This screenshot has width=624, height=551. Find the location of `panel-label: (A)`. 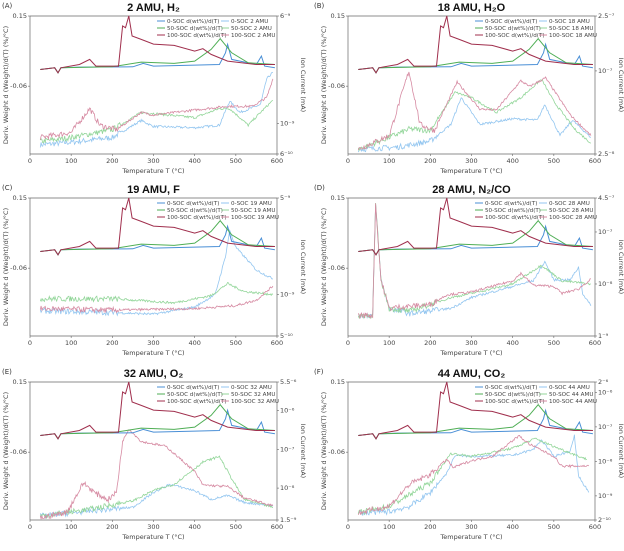

panel-label: (A) is located at coordinates (7, 6).